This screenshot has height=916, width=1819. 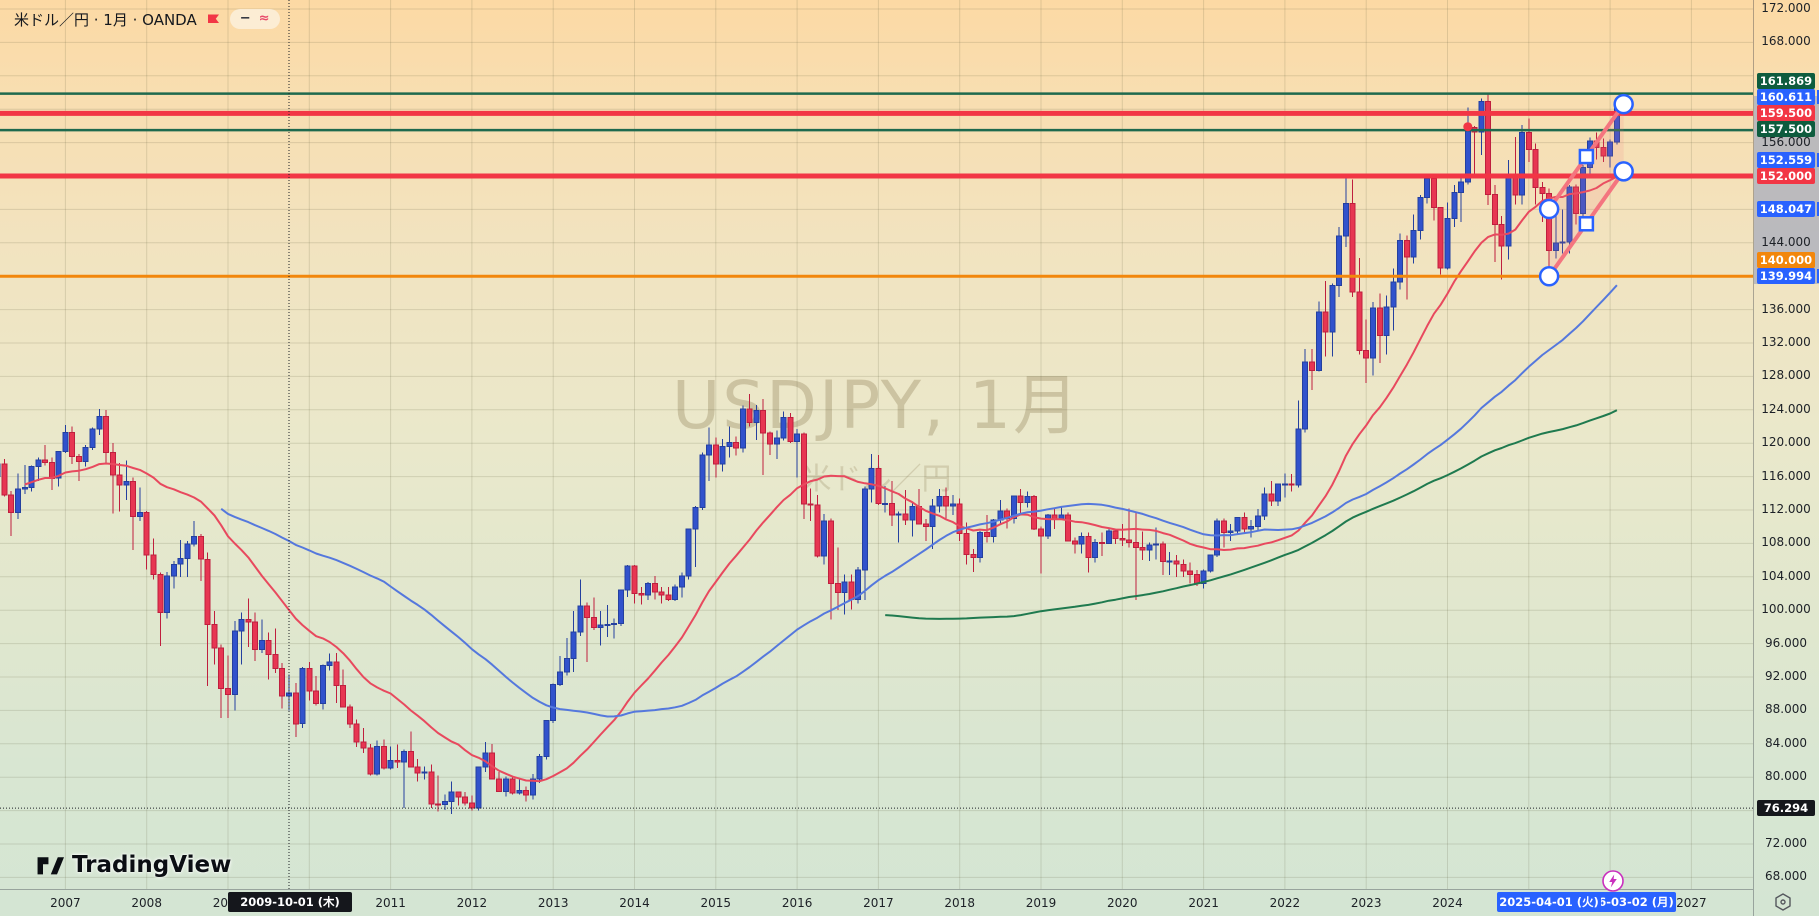 I want to click on price-tick-label: 80.000, so click(x=1786, y=776).